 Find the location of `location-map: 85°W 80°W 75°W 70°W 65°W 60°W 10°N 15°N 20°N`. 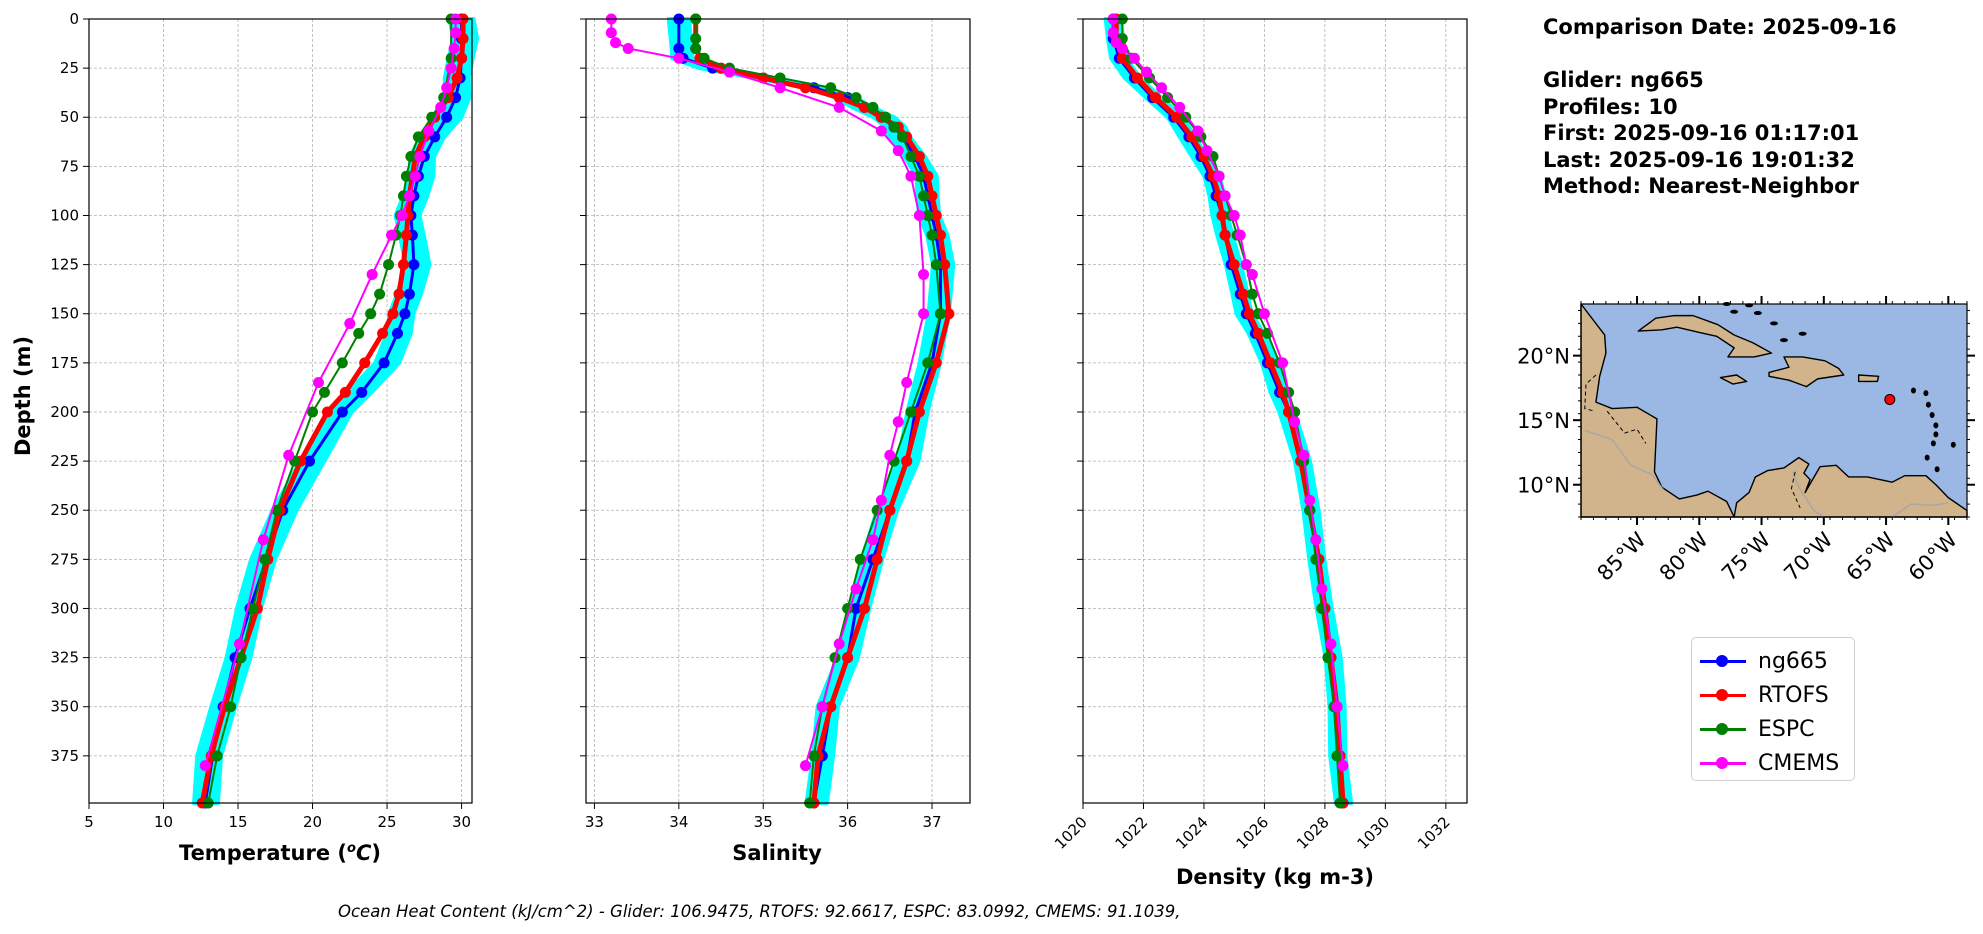

location-map: 85°W 80°W 75°W 70°W 65°W 60°W 10°N 15°N 20°N is located at coordinates (1746, 441).